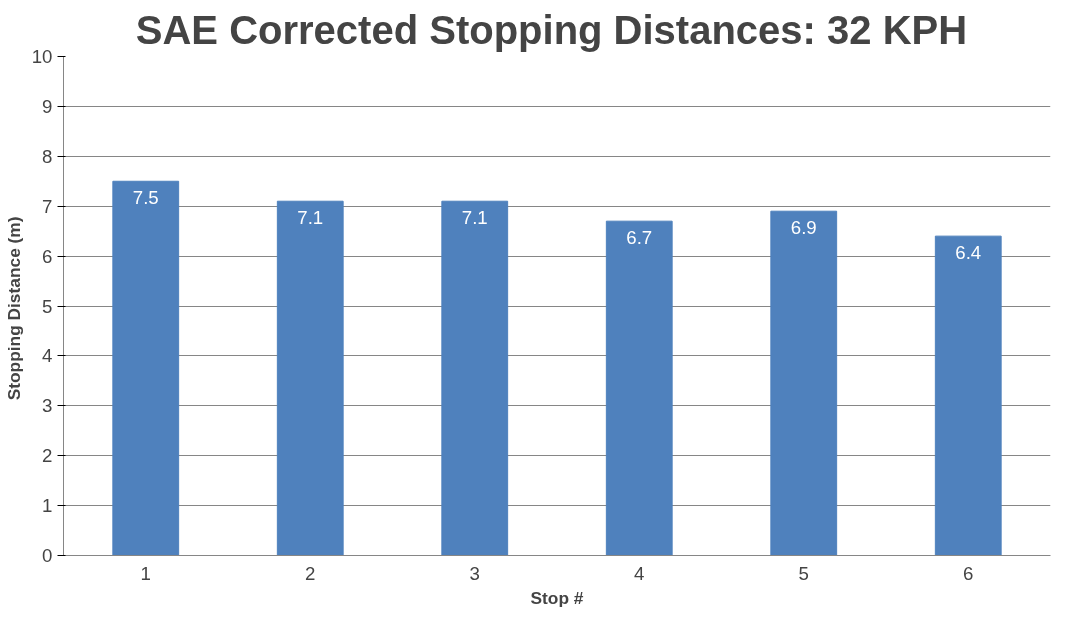  Describe the element at coordinates (47, 306) in the screenshot. I see `y-tick-label: 5` at that location.